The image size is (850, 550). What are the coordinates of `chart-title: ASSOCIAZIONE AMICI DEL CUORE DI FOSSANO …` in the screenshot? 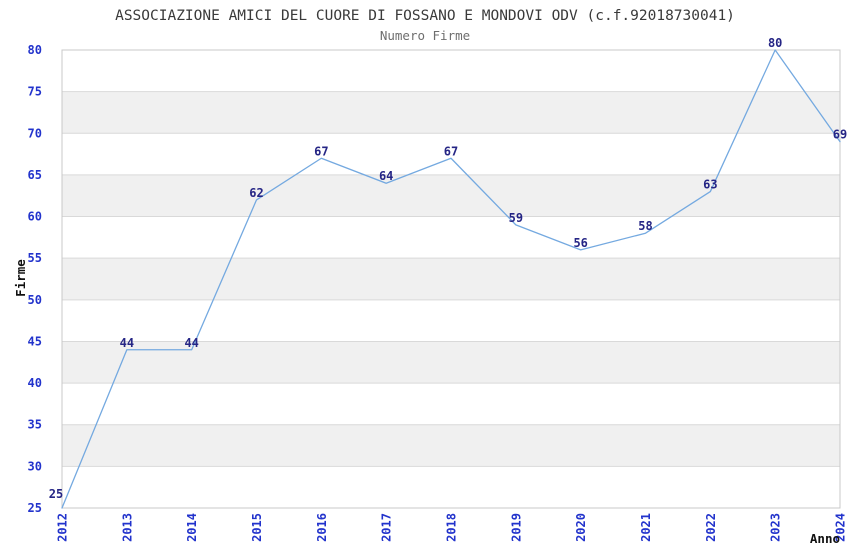 It's located at (425, 16).